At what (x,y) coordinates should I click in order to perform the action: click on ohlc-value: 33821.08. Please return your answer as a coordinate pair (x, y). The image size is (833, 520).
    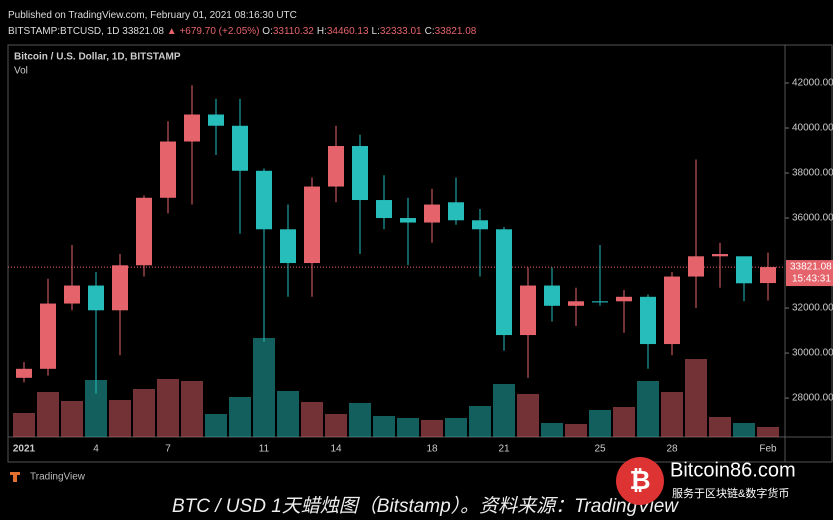
    Looking at the image, I should click on (455, 31).